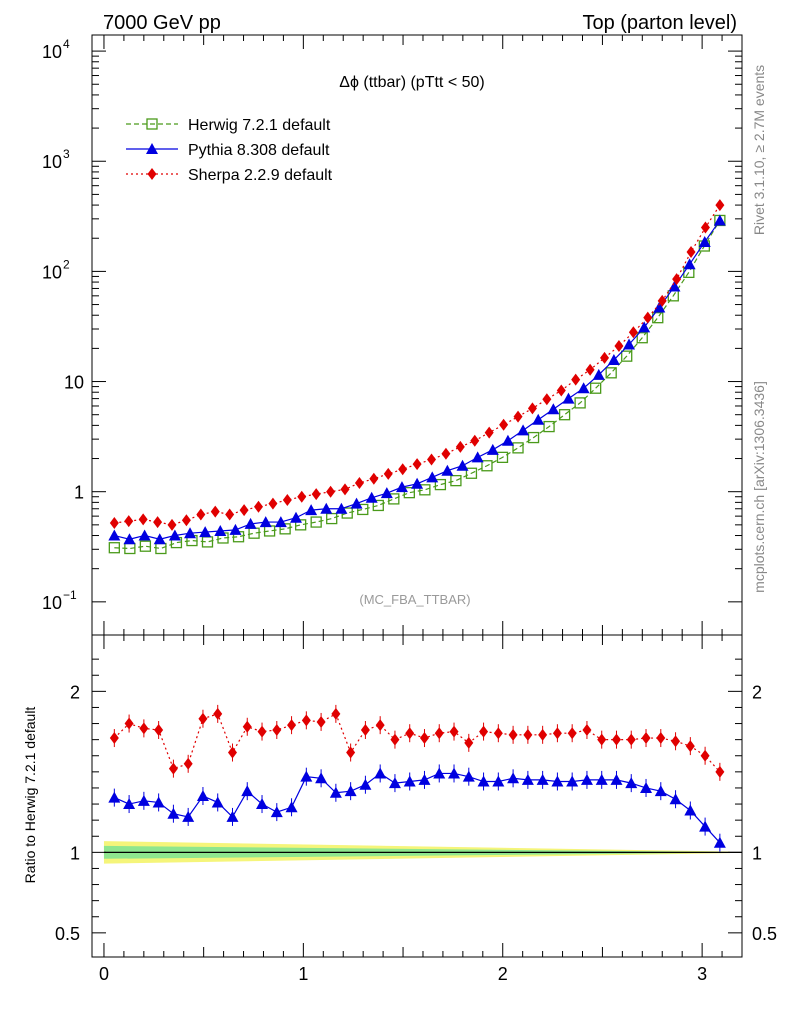  I want to click on ratio-y-tick-label-right: 0.5, so click(764, 934).